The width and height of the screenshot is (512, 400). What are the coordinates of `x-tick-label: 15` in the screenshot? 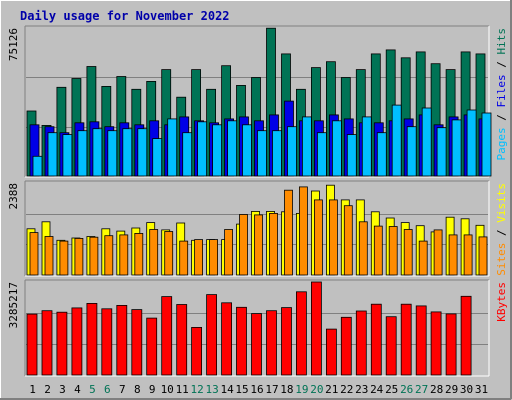 It's located at (241, 389).